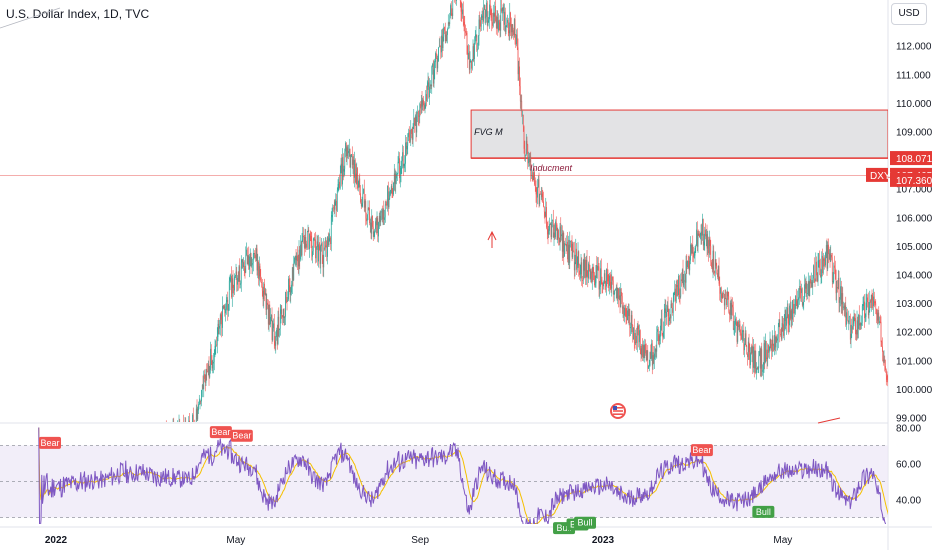 The width and height of the screenshot is (932, 550). I want to click on bull-signal, so click(763, 511).